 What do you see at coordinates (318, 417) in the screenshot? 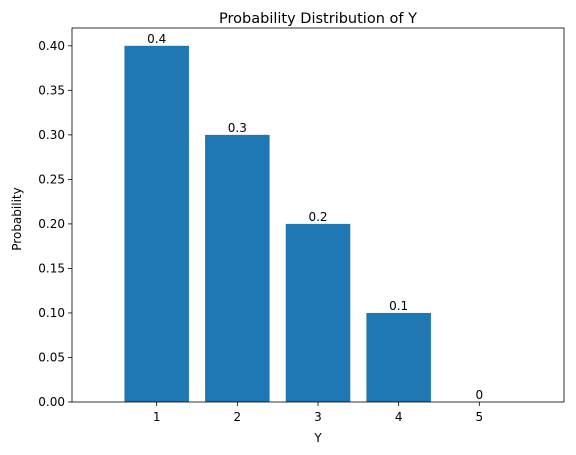
I see `x-tick-label-3: 3` at bounding box center [318, 417].